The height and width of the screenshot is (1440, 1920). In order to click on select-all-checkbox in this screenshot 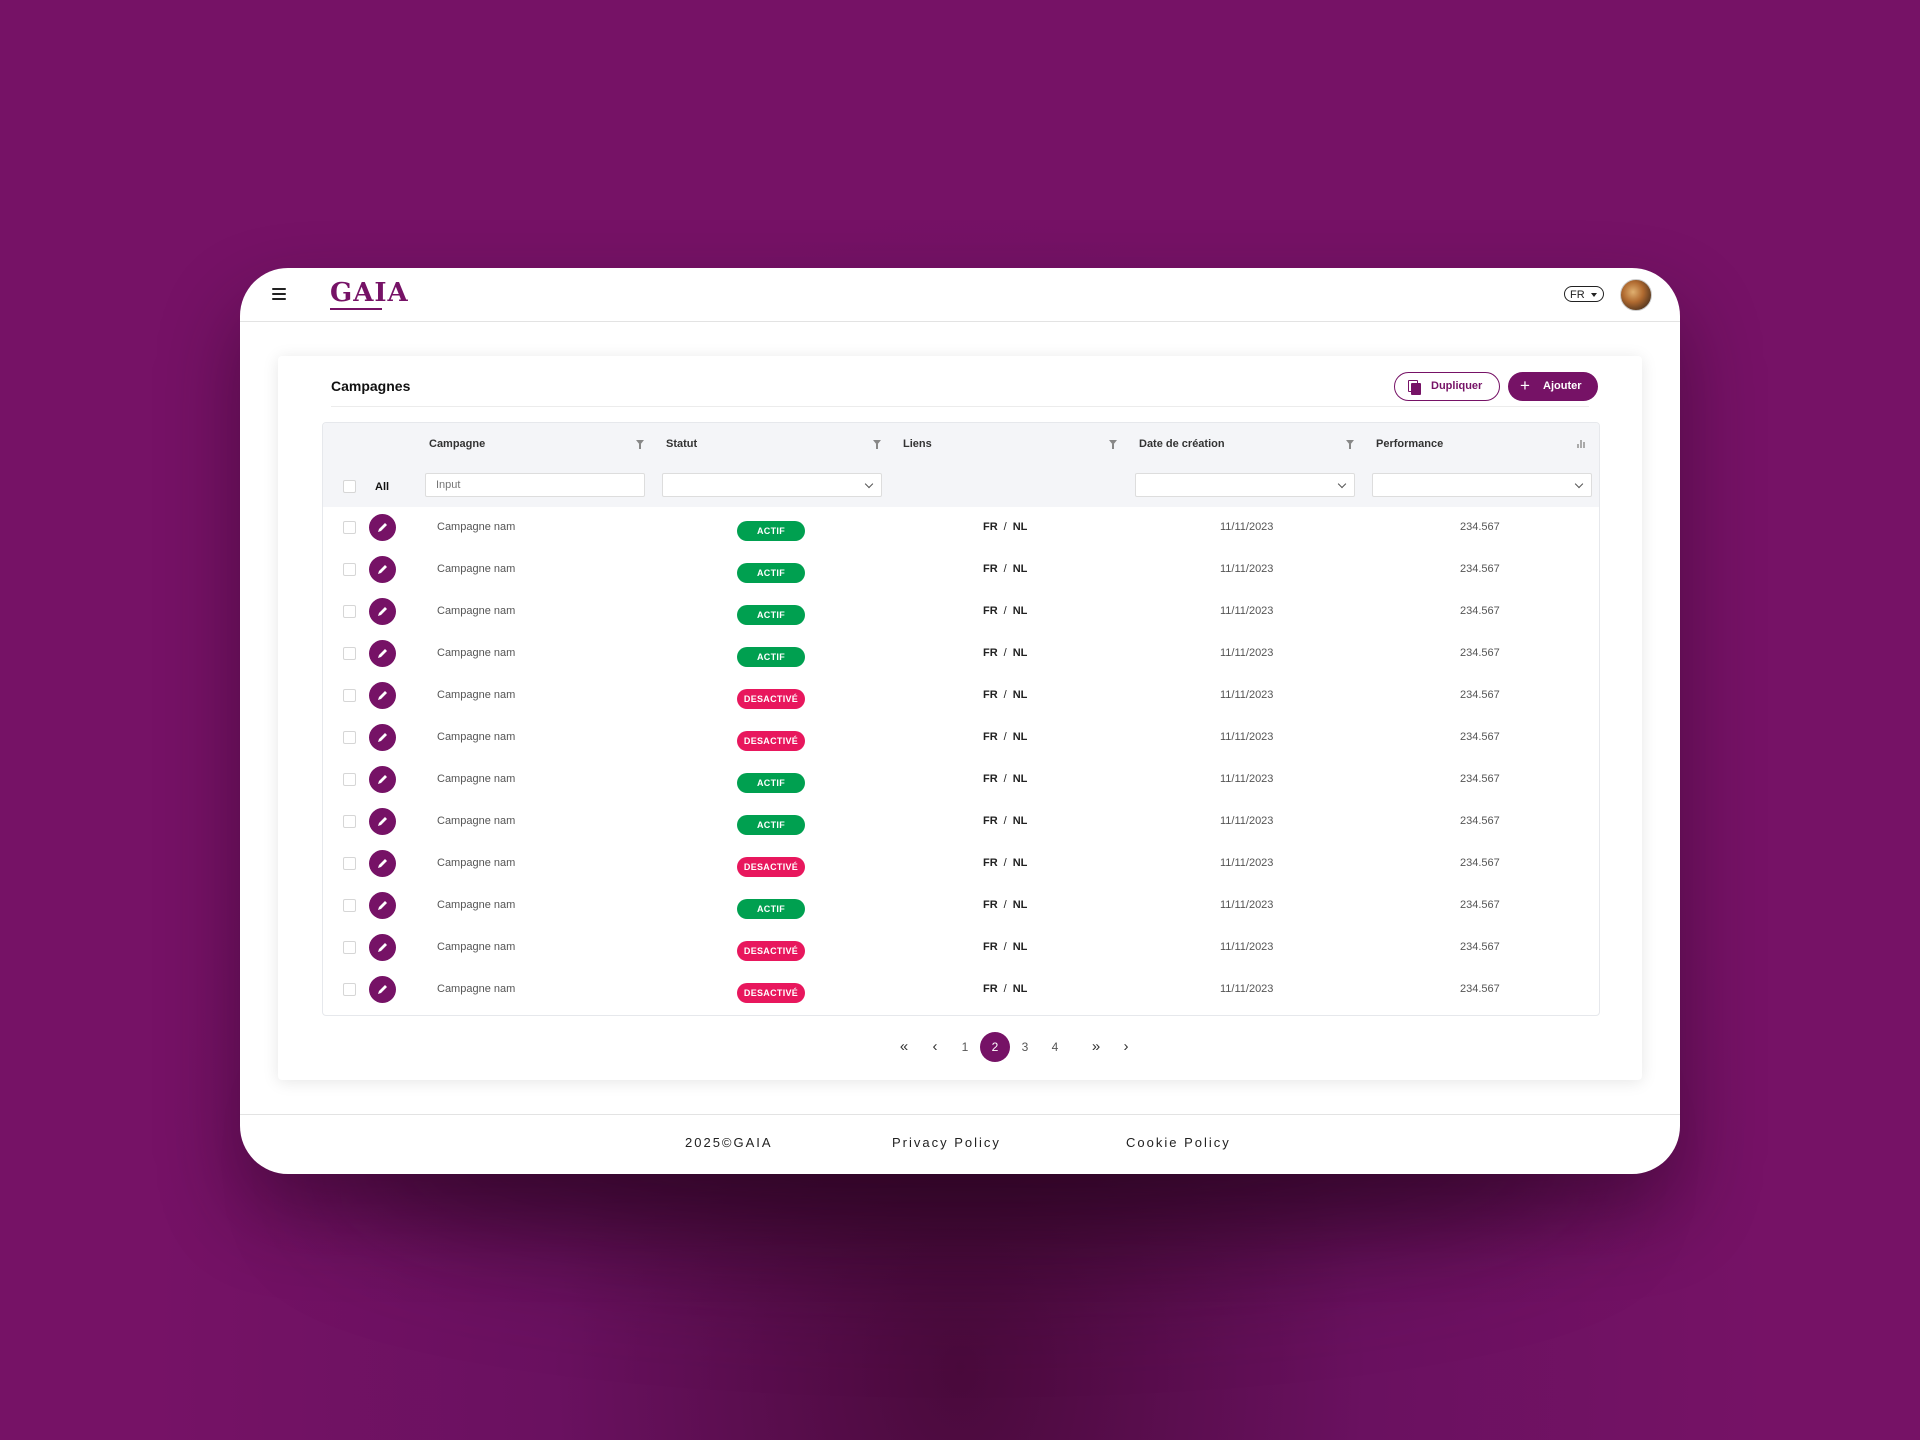, I will do `click(349, 486)`.